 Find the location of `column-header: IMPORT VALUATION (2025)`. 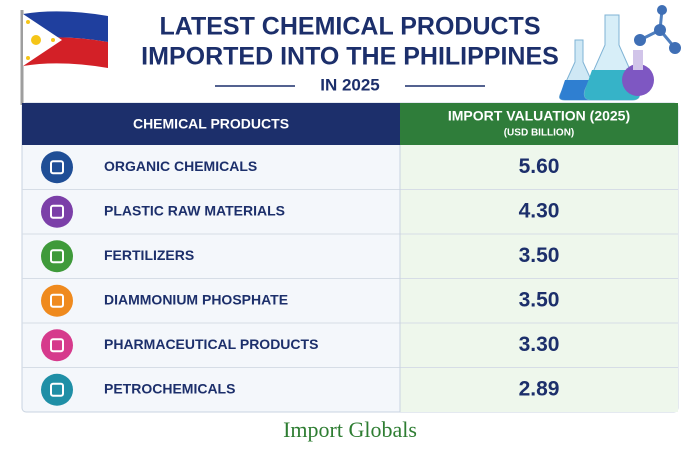

column-header: IMPORT VALUATION (2025) is located at coordinates (539, 116).